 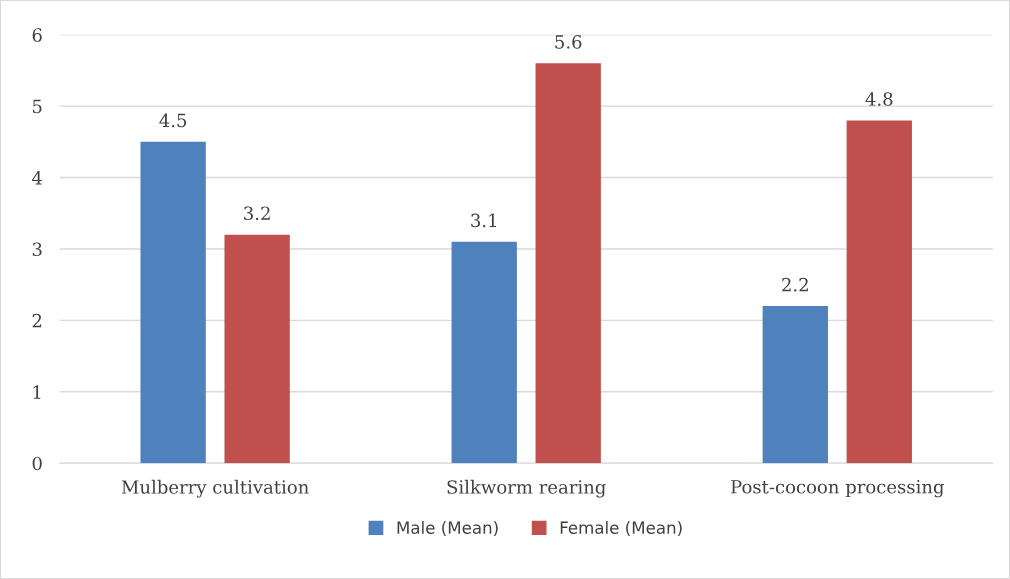 What do you see at coordinates (37, 463) in the screenshot?
I see `y-tick-label: 0` at bounding box center [37, 463].